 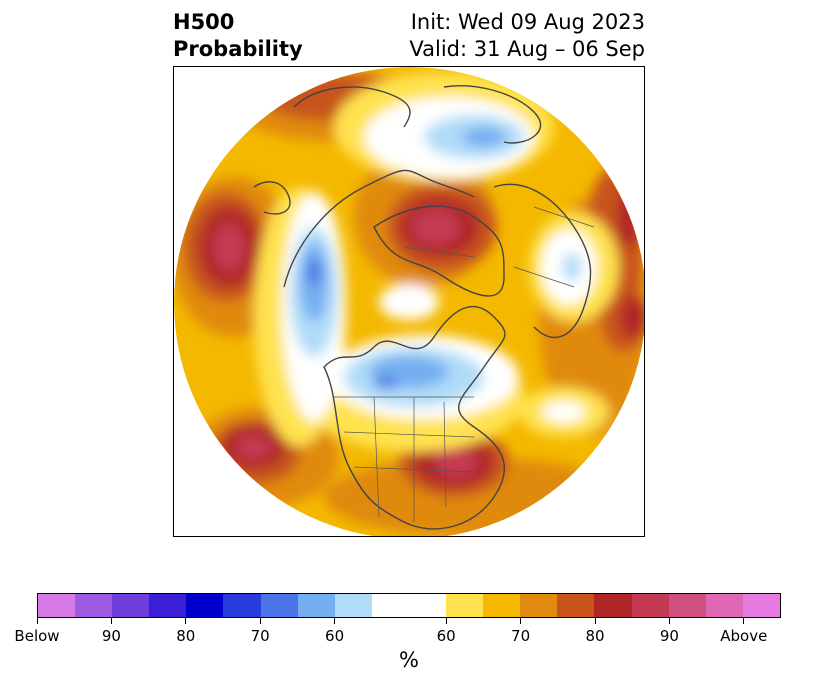 What do you see at coordinates (744, 636) in the screenshot?
I see `colorbar-tick-label: Above` at bounding box center [744, 636].